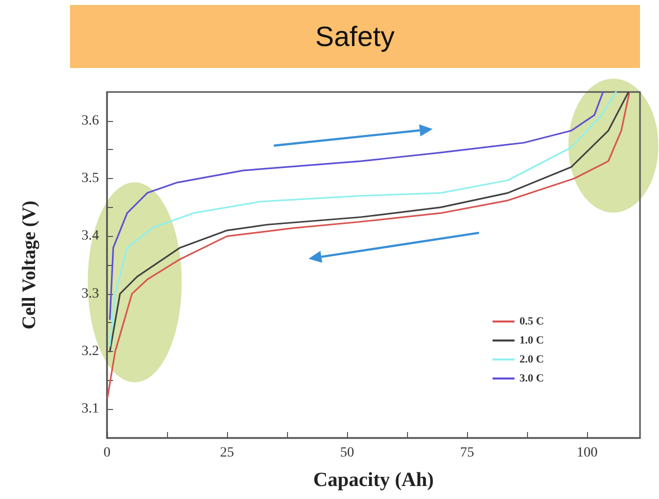 The width and height of the screenshot is (659, 499). Describe the element at coordinates (90, 294) in the screenshot. I see `y-tick-label: 3.3` at that location.